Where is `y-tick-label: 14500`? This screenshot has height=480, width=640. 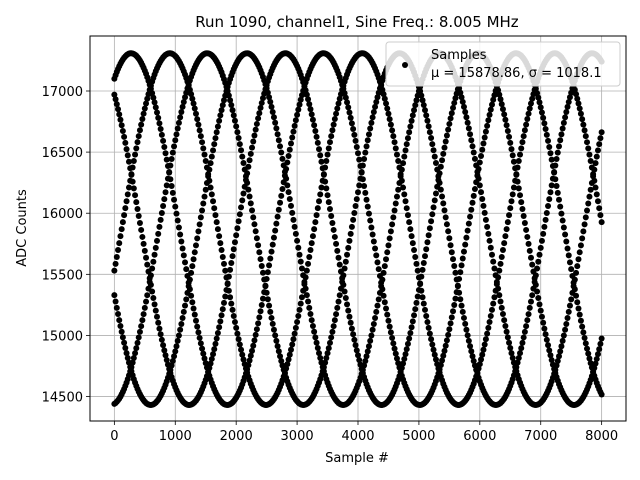
y-tick-label: 14500 is located at coordinates (62, 398).